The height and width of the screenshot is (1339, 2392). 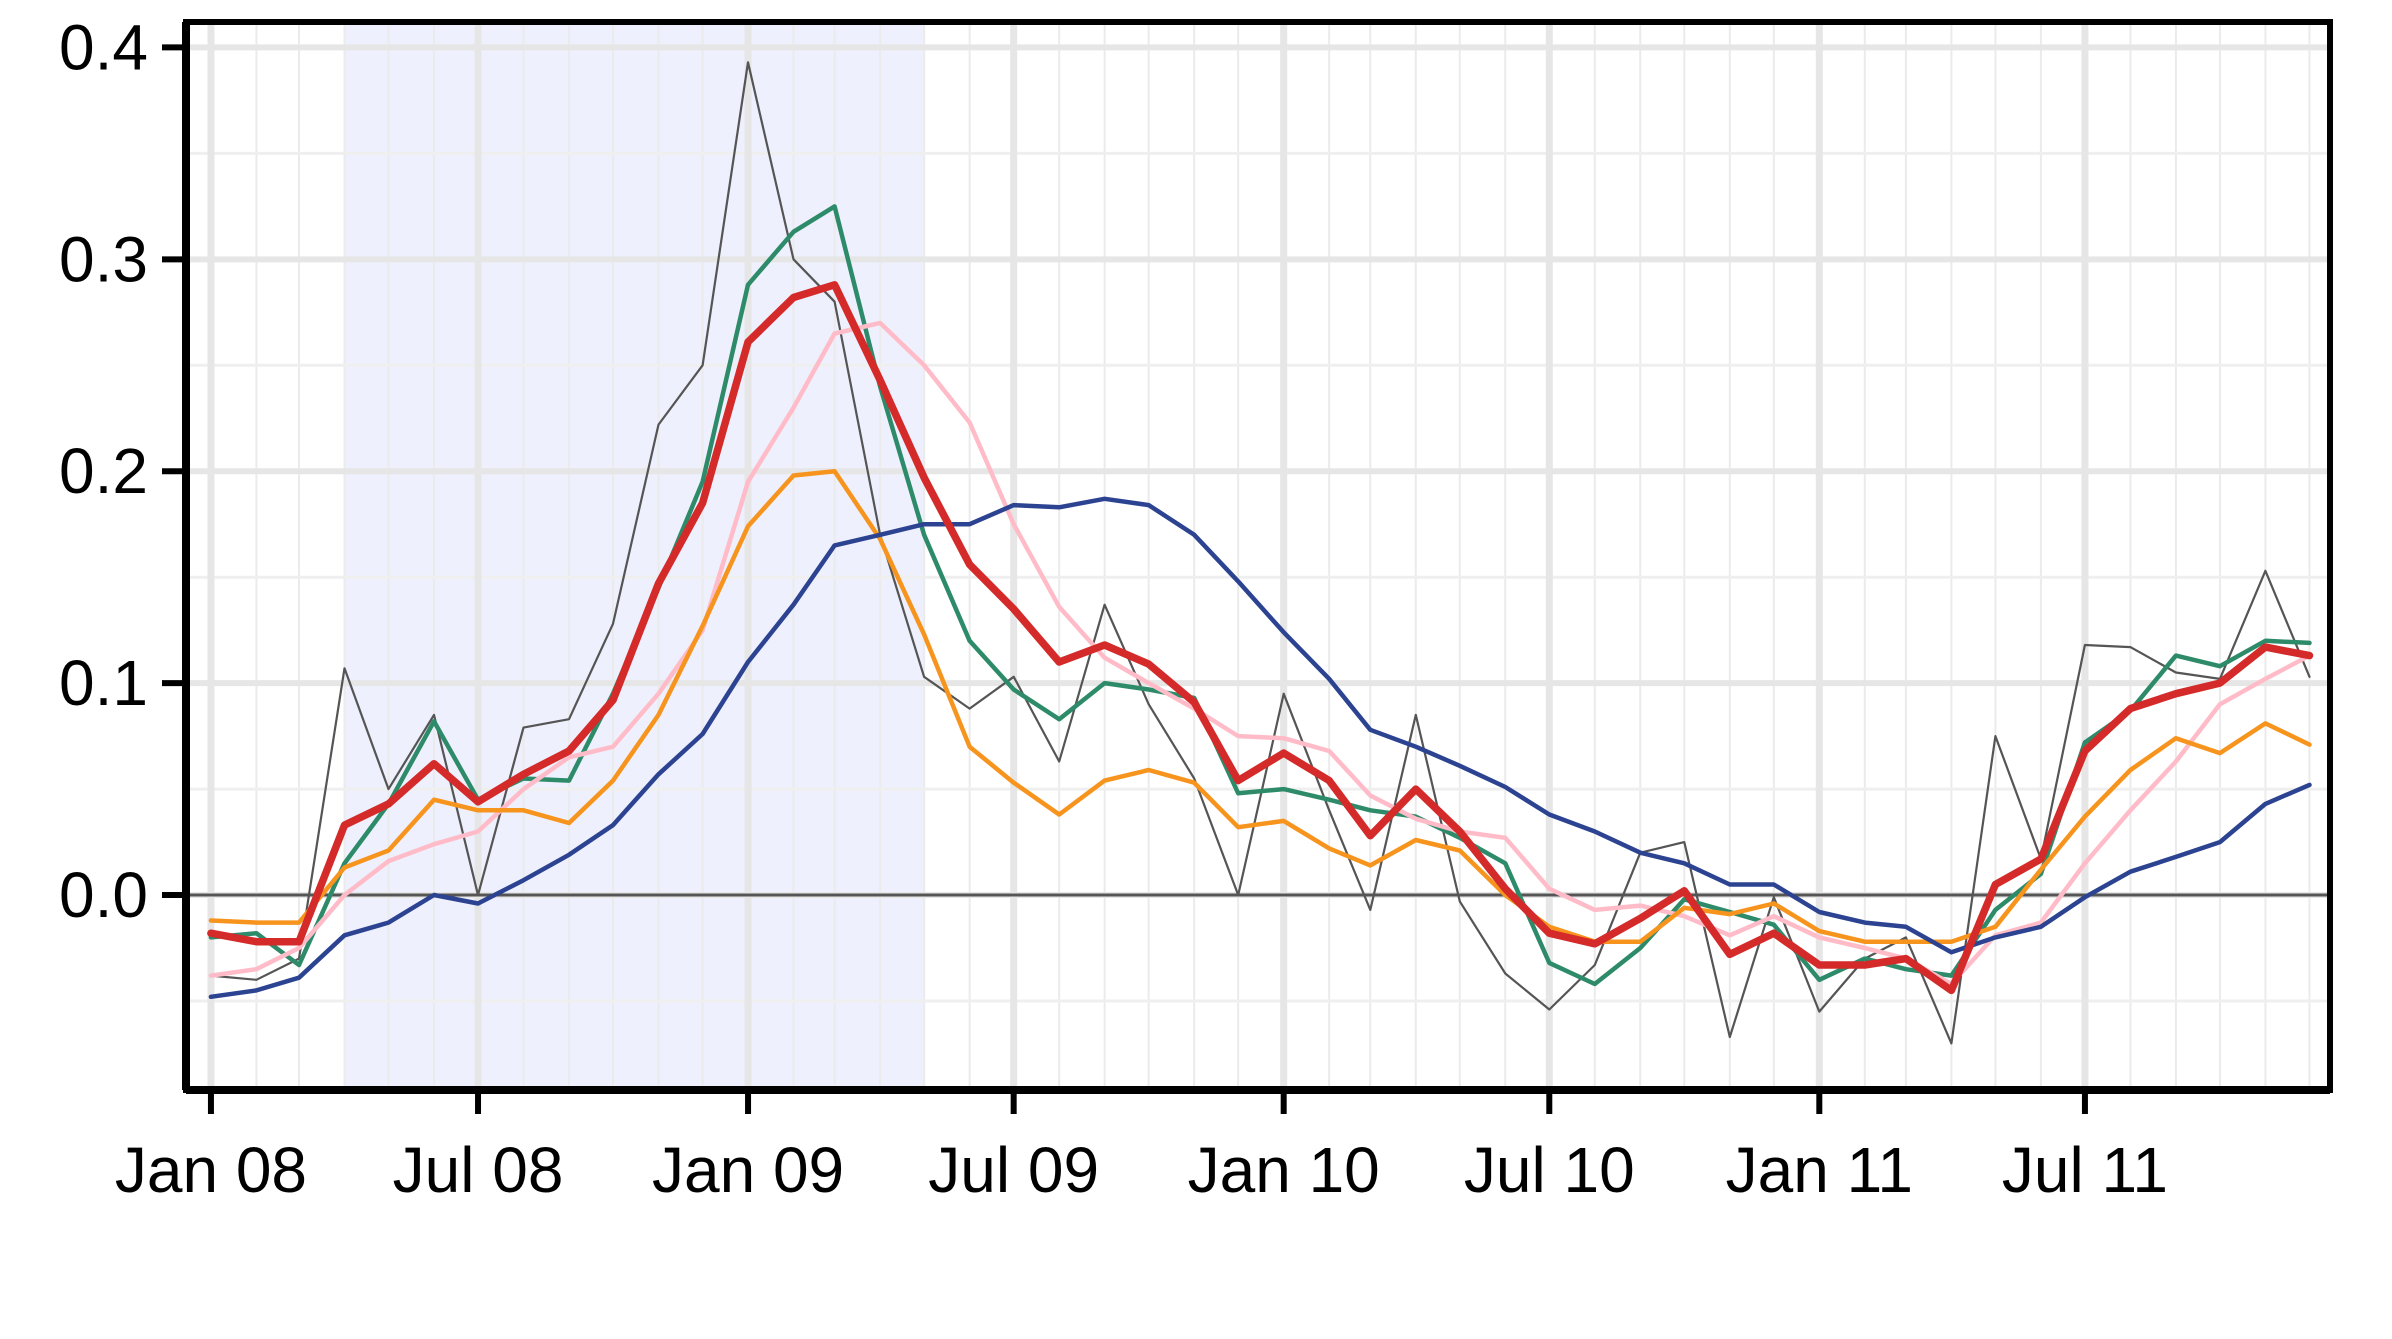 I want to click on y-tick-label: 0.0, so click(x=103, y=895).